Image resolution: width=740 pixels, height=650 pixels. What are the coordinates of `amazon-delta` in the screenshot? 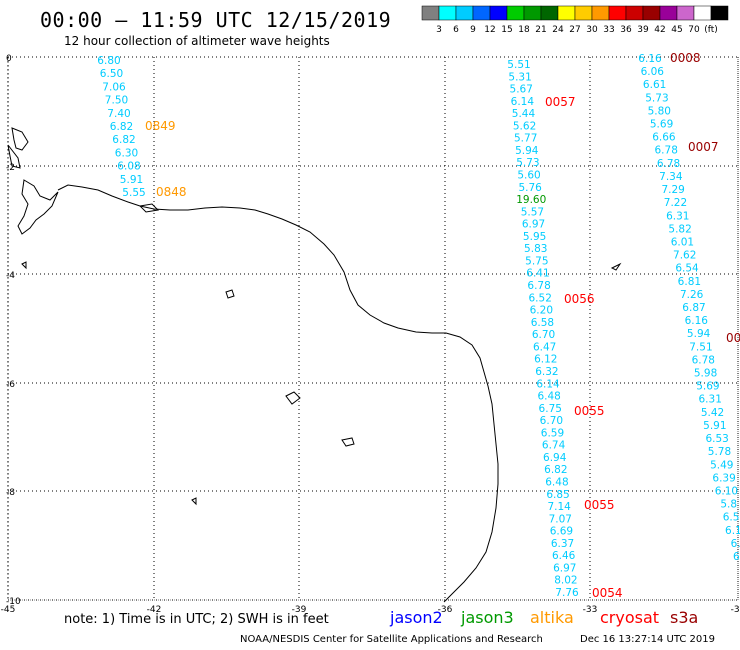 It's located at (38, 207).